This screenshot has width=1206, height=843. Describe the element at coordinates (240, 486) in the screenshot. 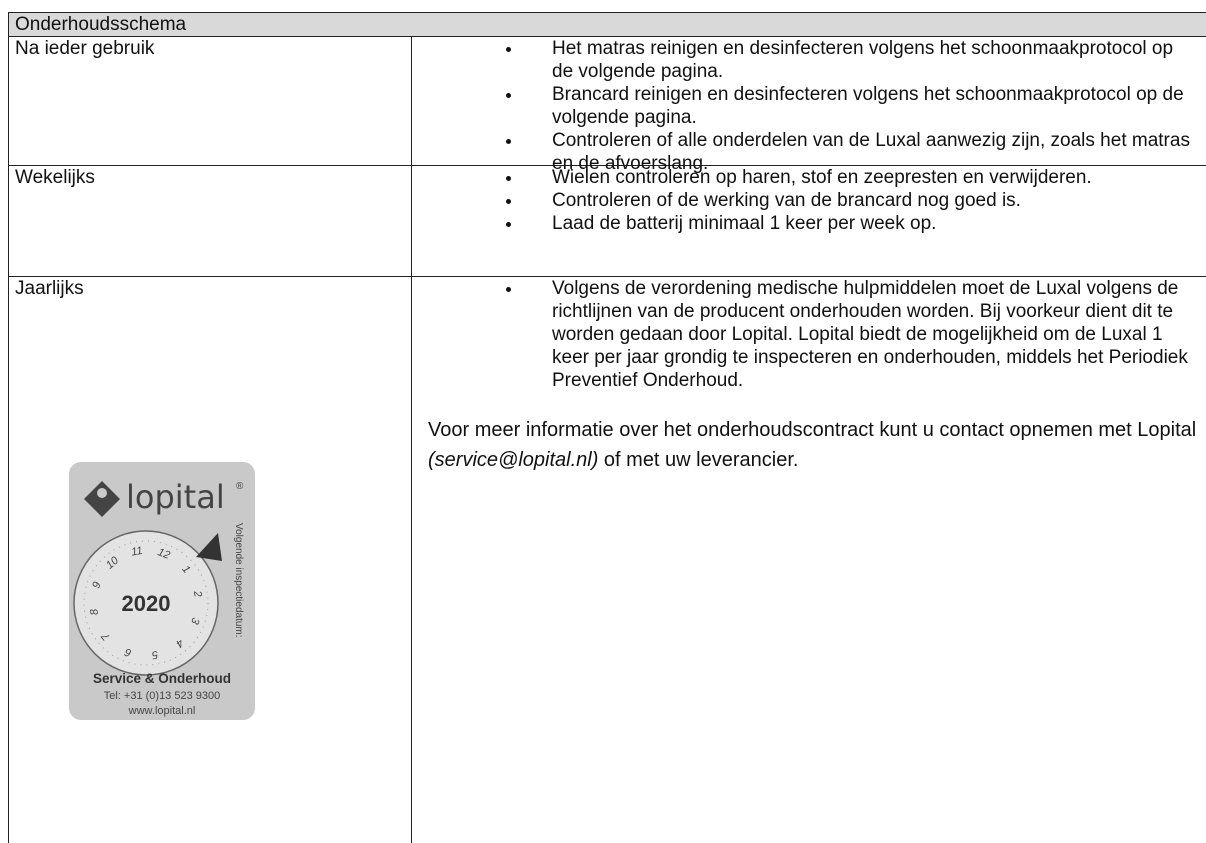

I see `registered: ®` at that location.